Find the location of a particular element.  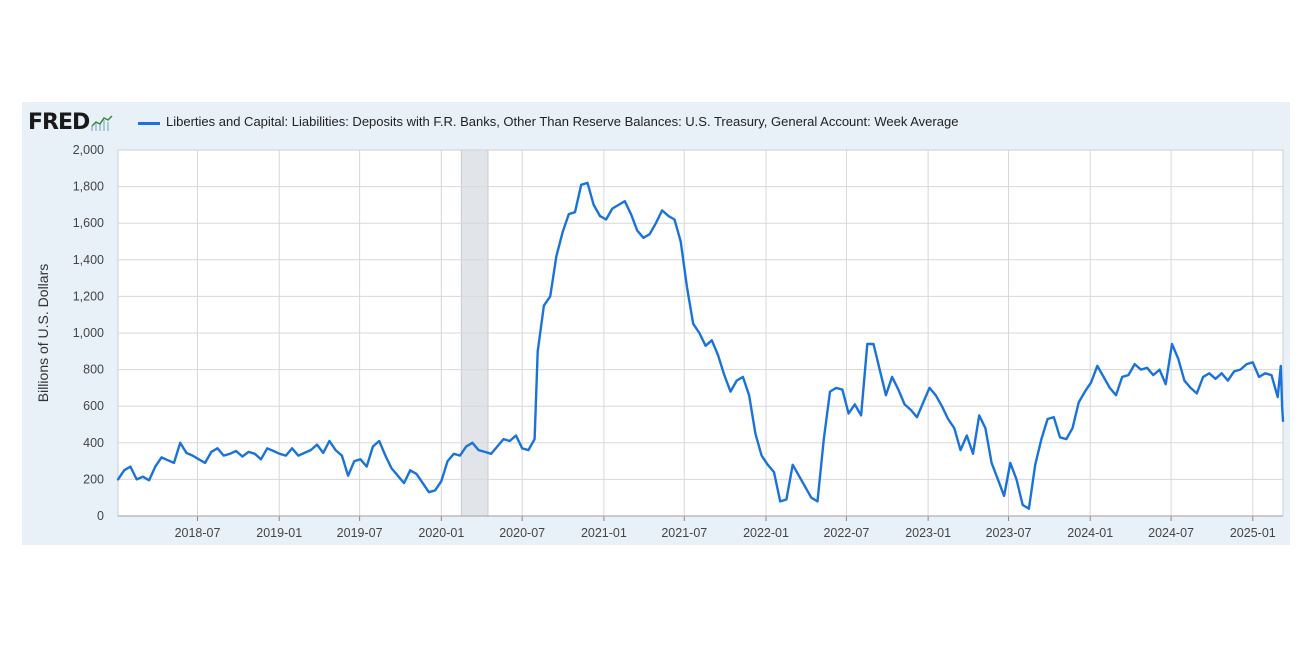

y-tick-label-1800: 1,800 is located at coordinates (88, 187).